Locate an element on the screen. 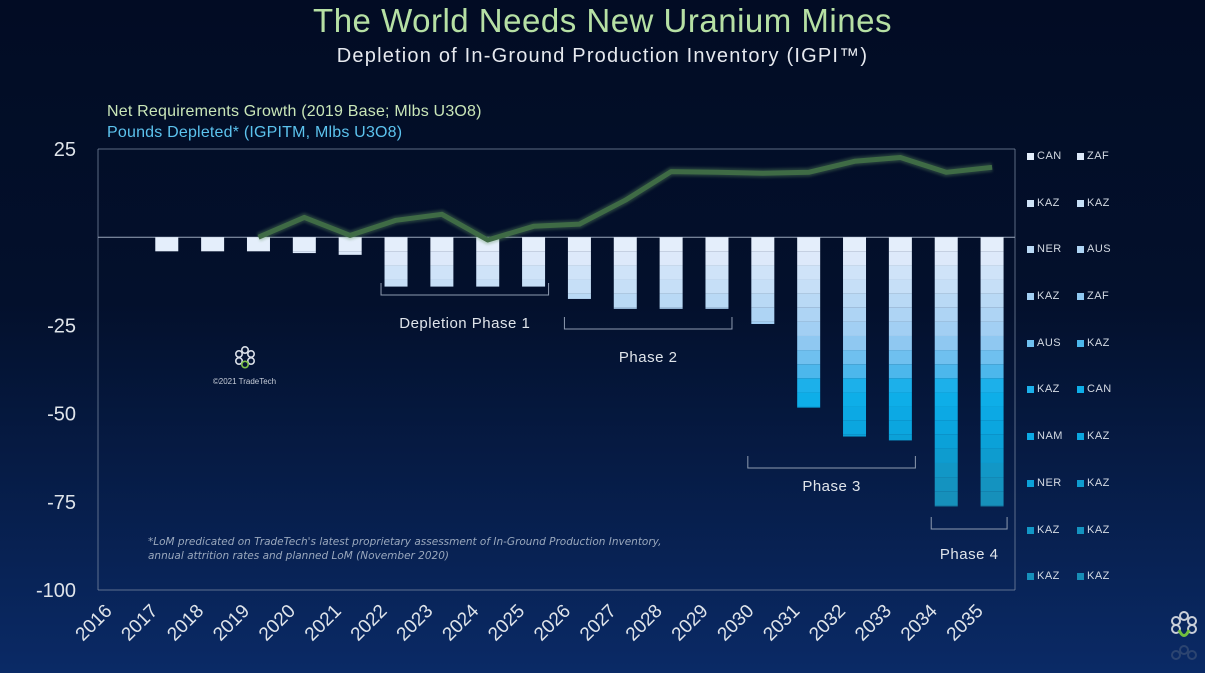 The width and height of the screenshot is (1205, 673). legend-label: ZAF is located at coordinates (1098, 296).